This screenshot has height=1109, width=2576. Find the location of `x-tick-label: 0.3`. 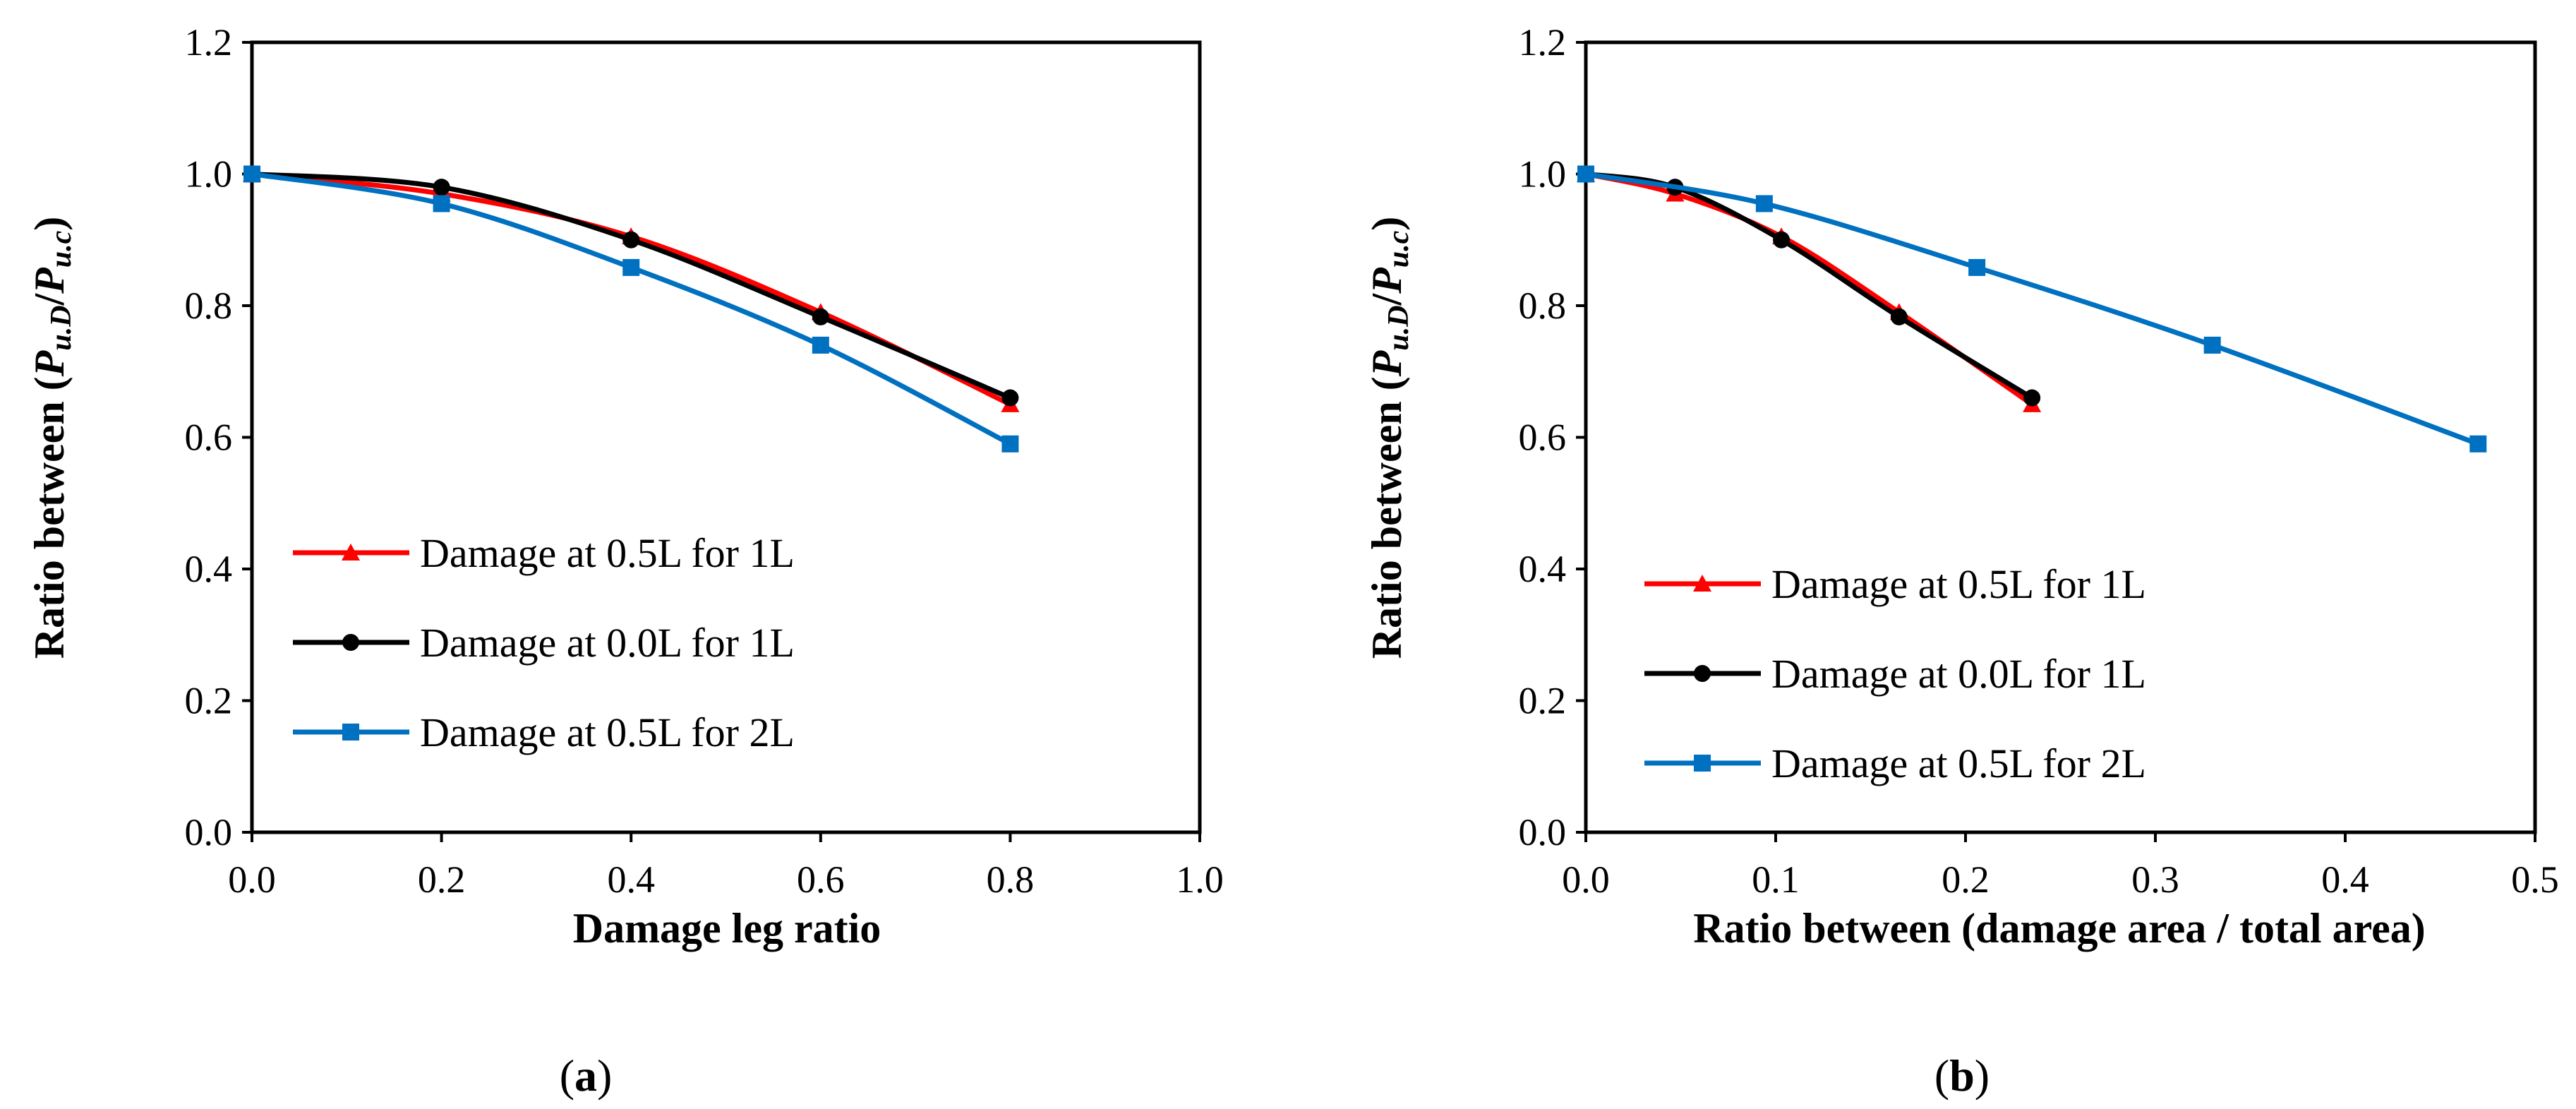

x-tick-label: 0.3 is located at coordinates (2155, 879).